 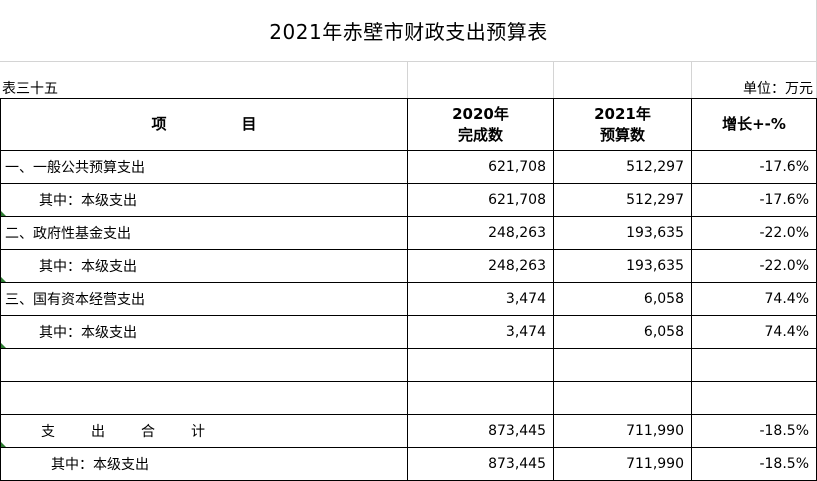 I want to click on header-growth: 增长+-%, so click(x=754, y=124).